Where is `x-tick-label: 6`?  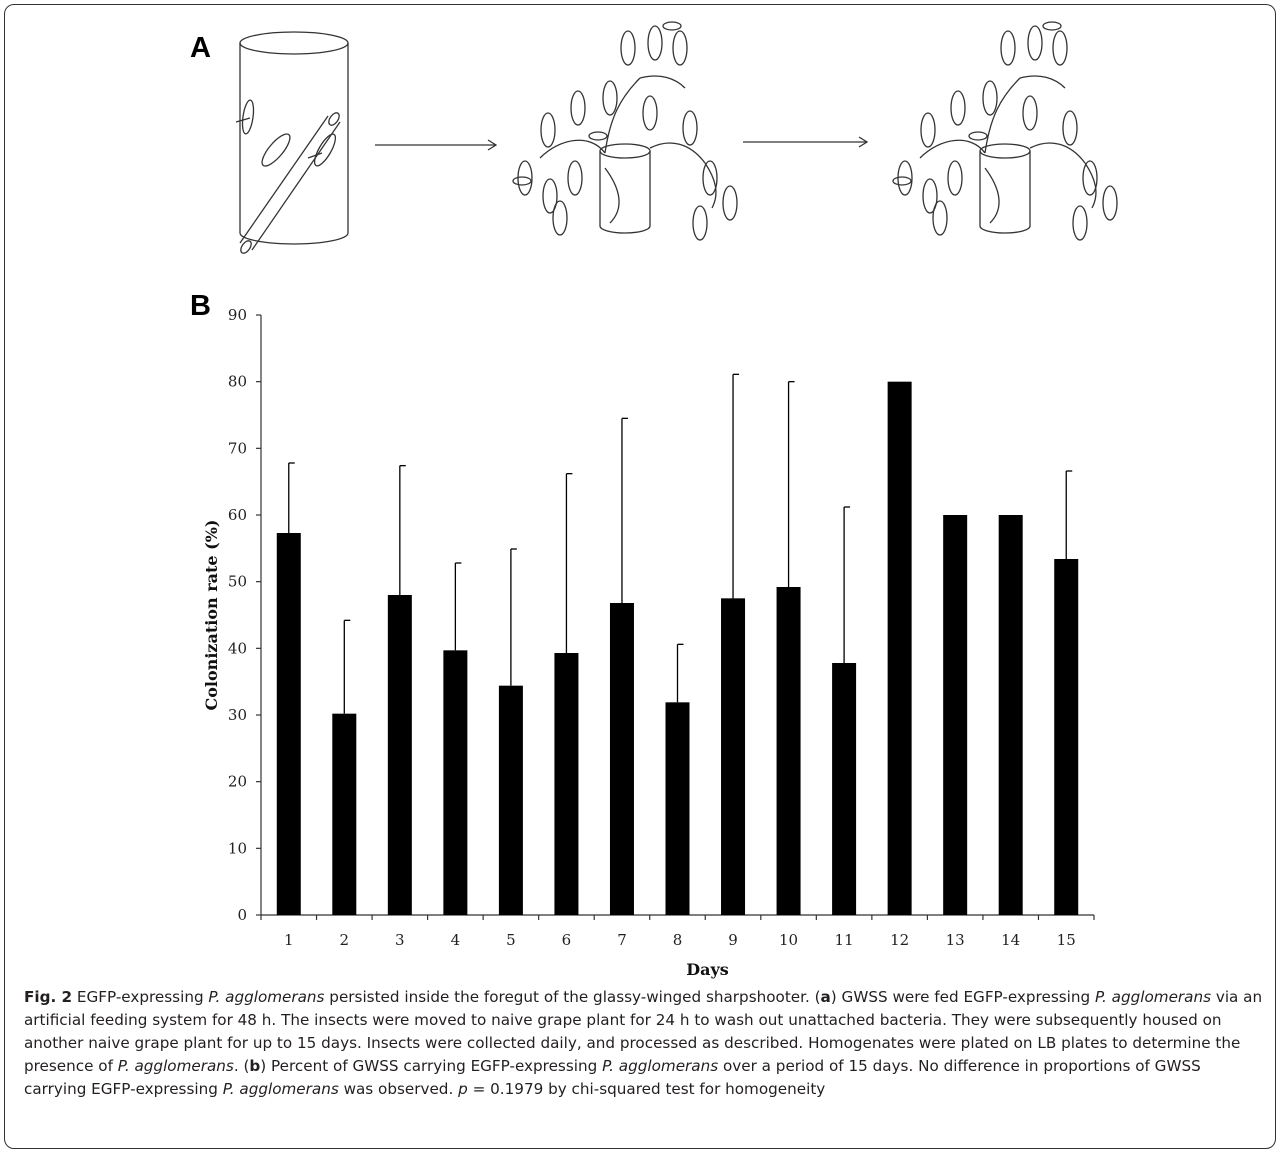
x-tick-label: 6 is located at coordinates (567, 940).